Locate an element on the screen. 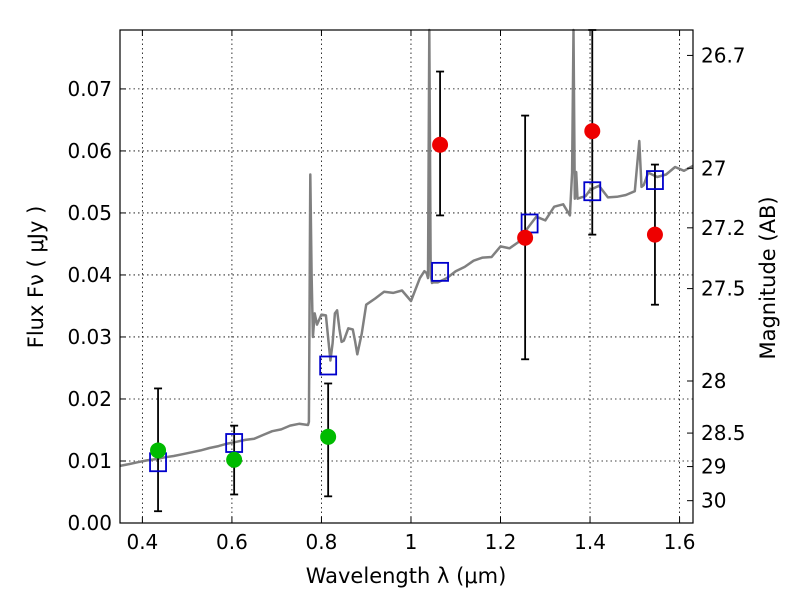 This screenshot has width=800, height=600. y-tick-label: 0.02 is located at coordinates (89, 399).